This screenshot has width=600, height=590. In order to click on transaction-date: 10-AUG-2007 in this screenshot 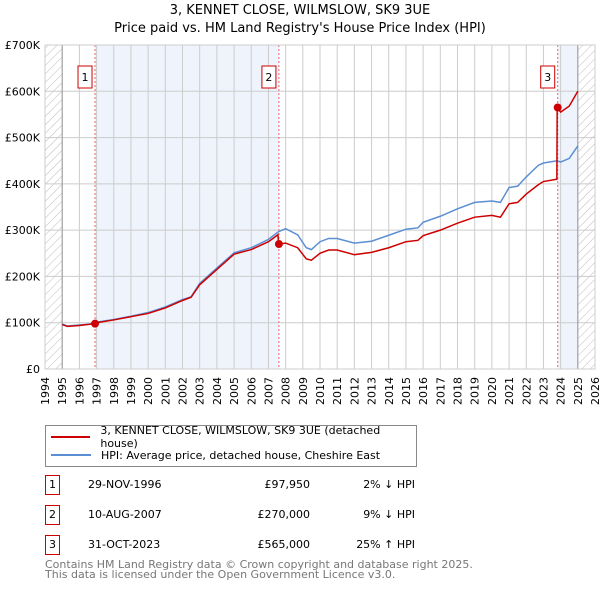, I will do `click(125, 514)`.